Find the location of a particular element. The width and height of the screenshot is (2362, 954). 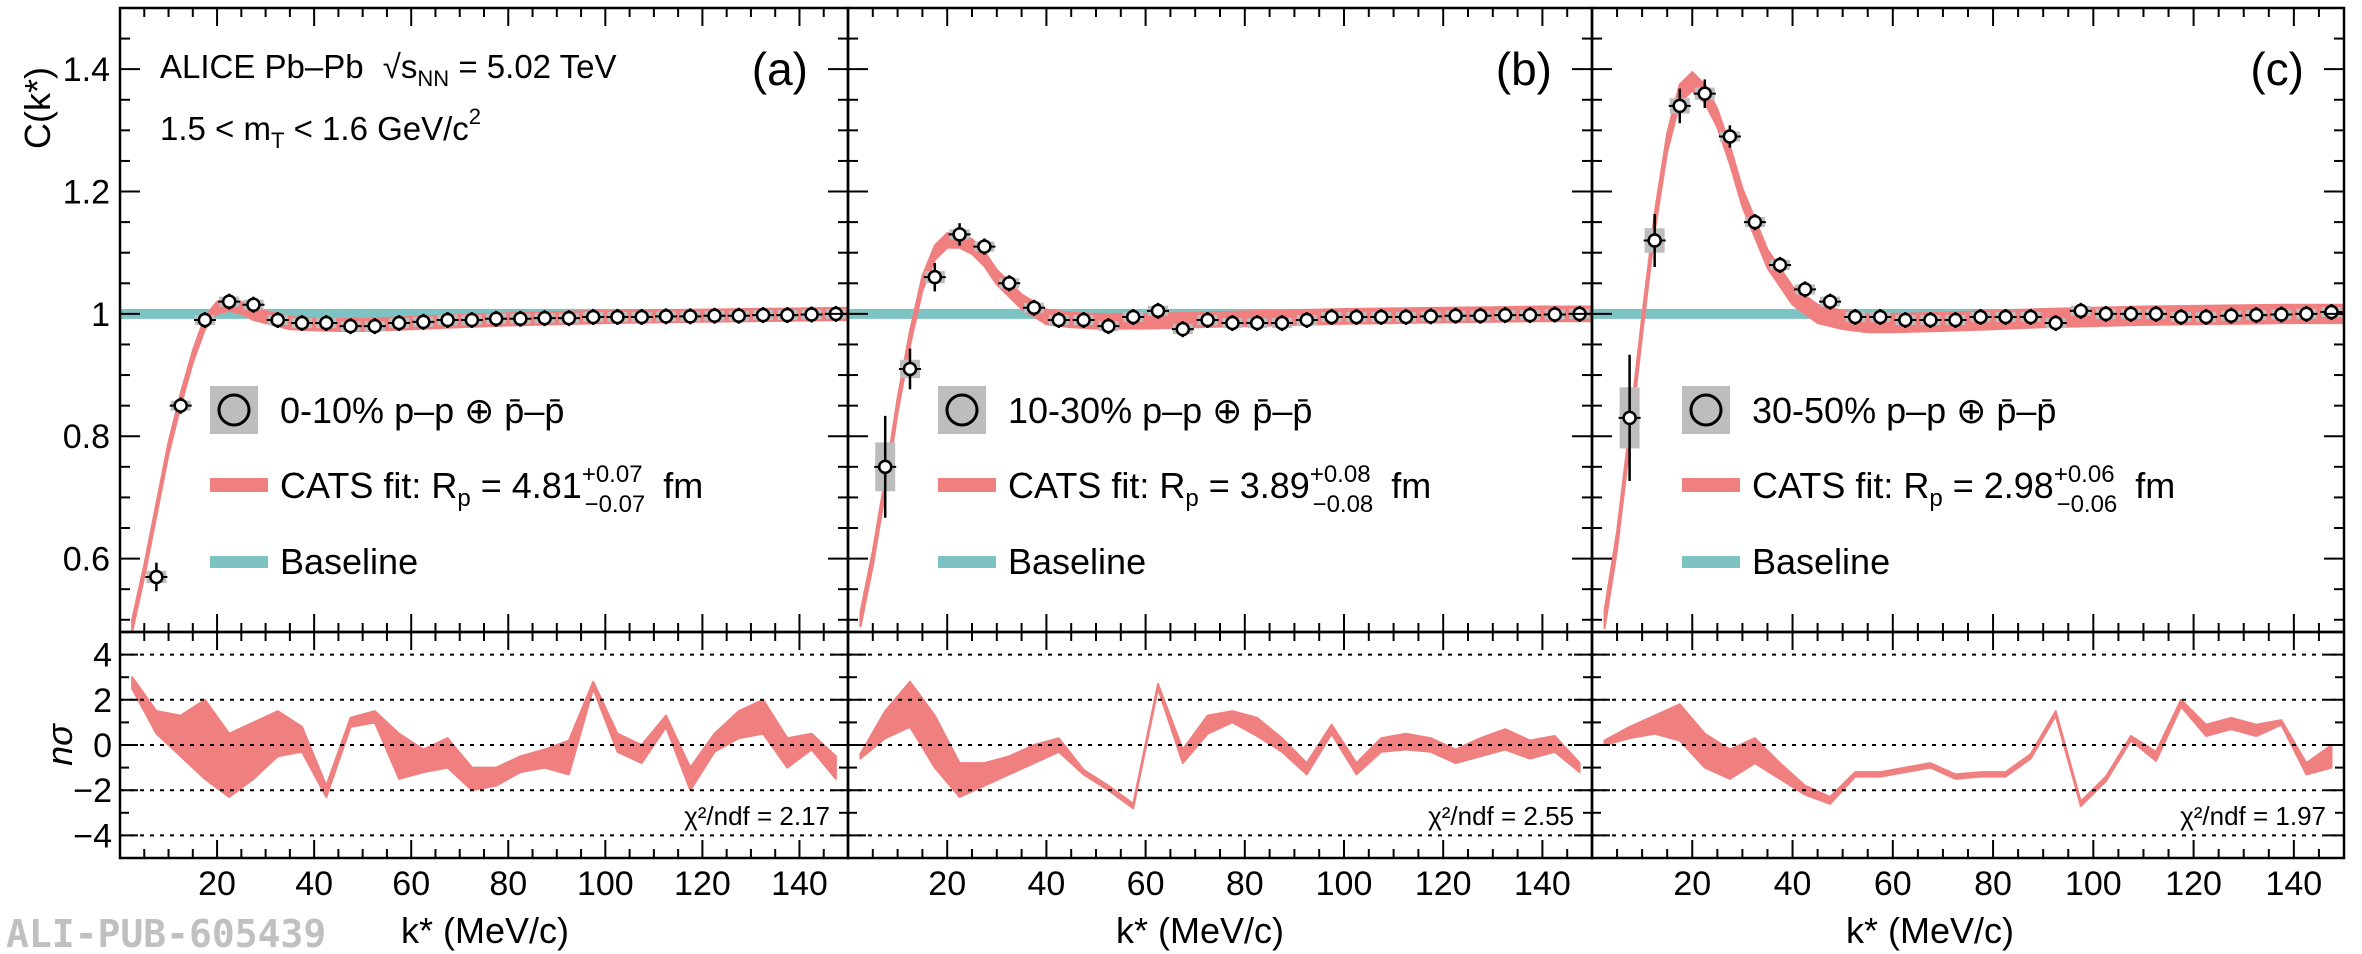

y-tick-label: 2 is located at coordinates (102, 701).